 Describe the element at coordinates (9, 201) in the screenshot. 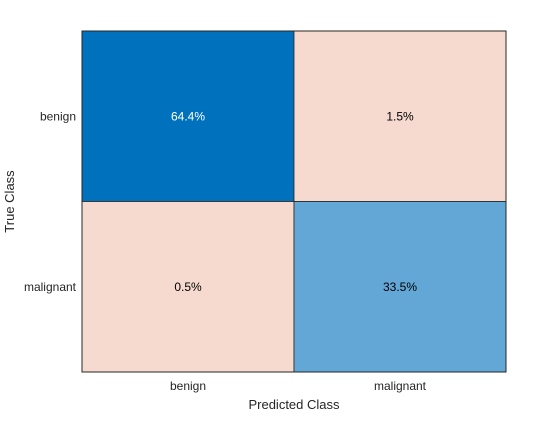

I see `y-axis-label: True Class` at that location.